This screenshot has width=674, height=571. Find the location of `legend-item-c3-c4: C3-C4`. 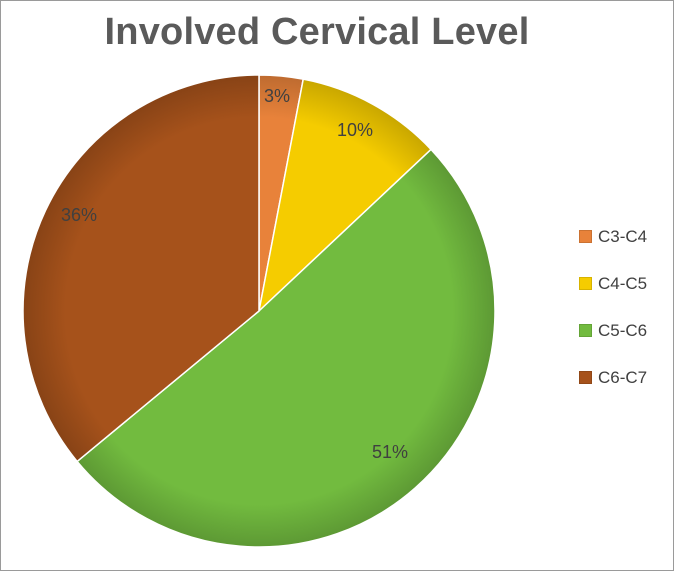

legend-item-c3-c4: C3-C4 is located at coordinates (613, 236).